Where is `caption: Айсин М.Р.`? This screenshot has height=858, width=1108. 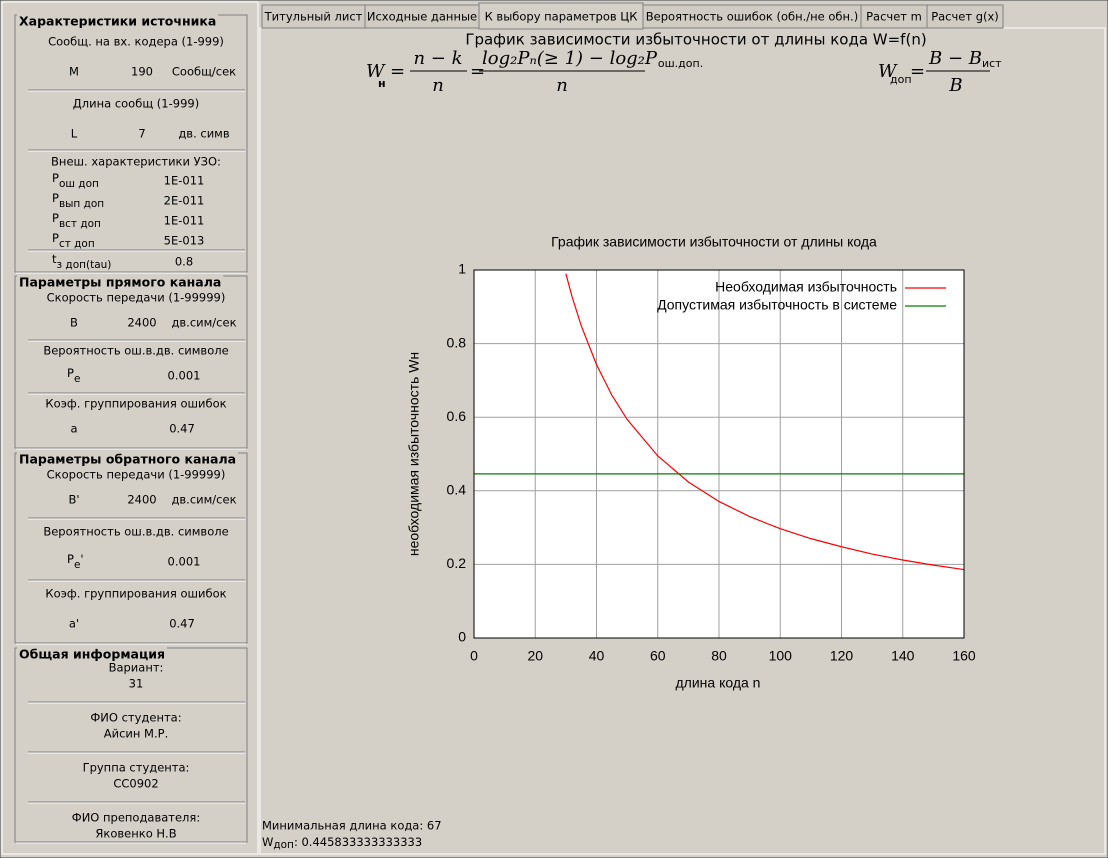
caption: Айсин М.Р. is located at coordinates (136, 734).